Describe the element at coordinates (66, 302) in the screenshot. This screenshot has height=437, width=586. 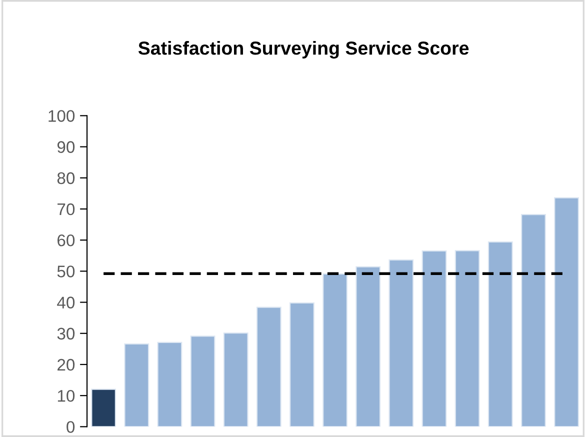
I see `y-tick-label: 40` at that location.